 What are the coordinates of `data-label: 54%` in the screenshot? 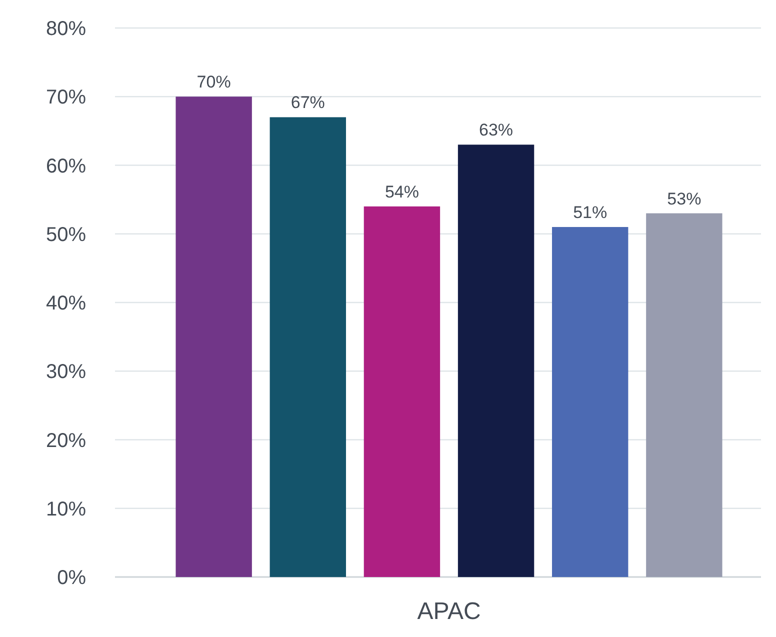 It's located at (401, 192).